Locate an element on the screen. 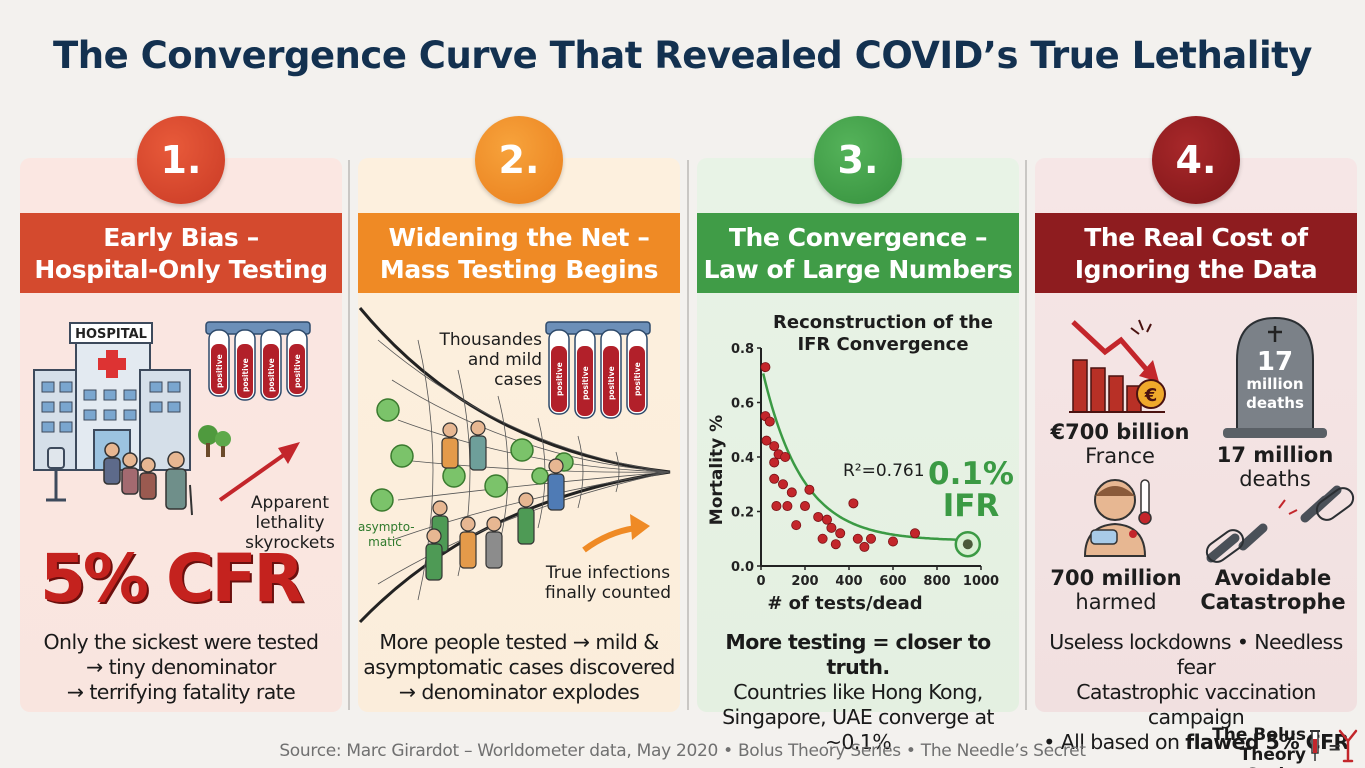  y-tick-label: 0.2 is located at coordinates (742, 513).